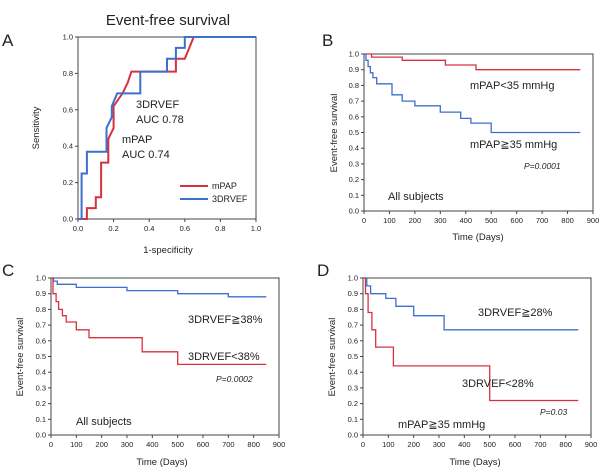  What do you see at coordinates (477, 237) in the screenshot?
I see `panel-b-xlabel: Time (Days)` at bounding box center [477, 237].